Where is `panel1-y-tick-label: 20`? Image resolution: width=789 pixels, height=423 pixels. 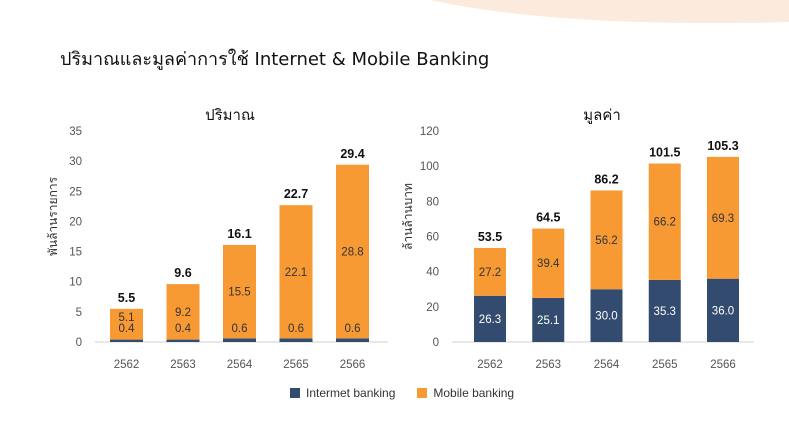 panel1-y-tick-label: 20 is located at coordinates (75, 222).